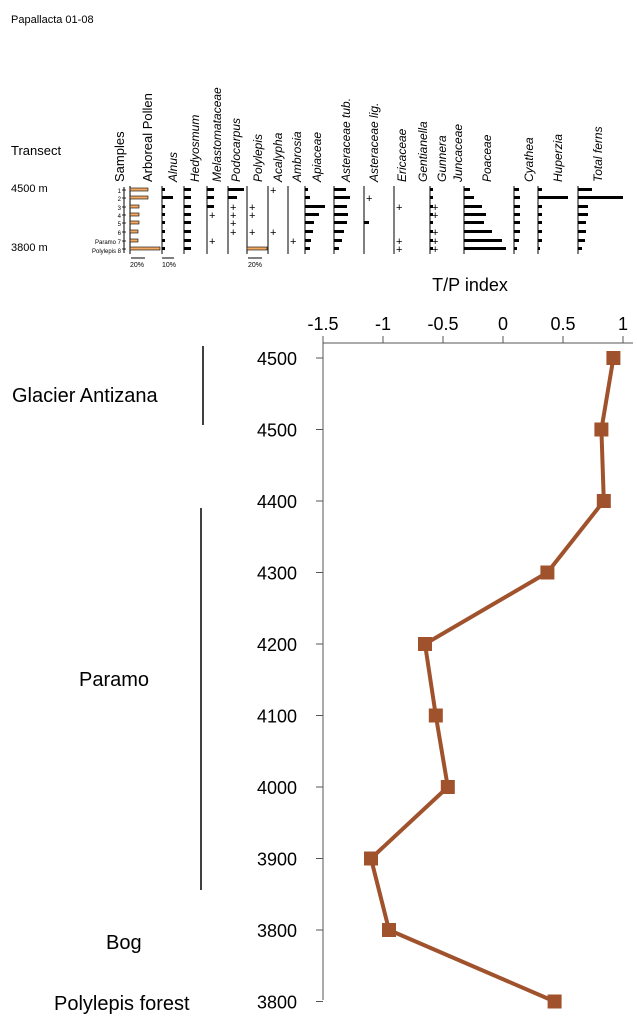 This screenshot has height=1017, width=637. I want to click on altitude-top-label: 4500 m, so click(29, 189).